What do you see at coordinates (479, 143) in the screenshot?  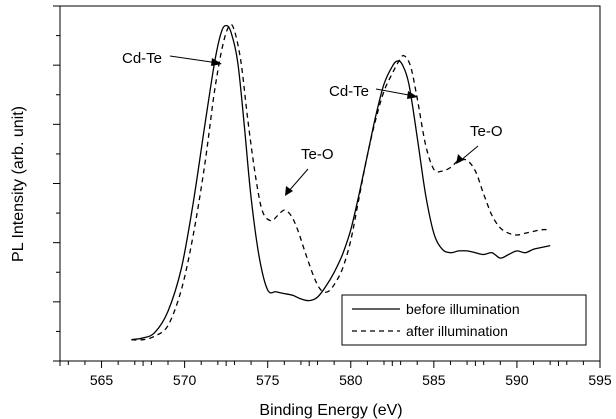 I see `annotation-te-o-2: Te-O` at bounding box center [479, 143].